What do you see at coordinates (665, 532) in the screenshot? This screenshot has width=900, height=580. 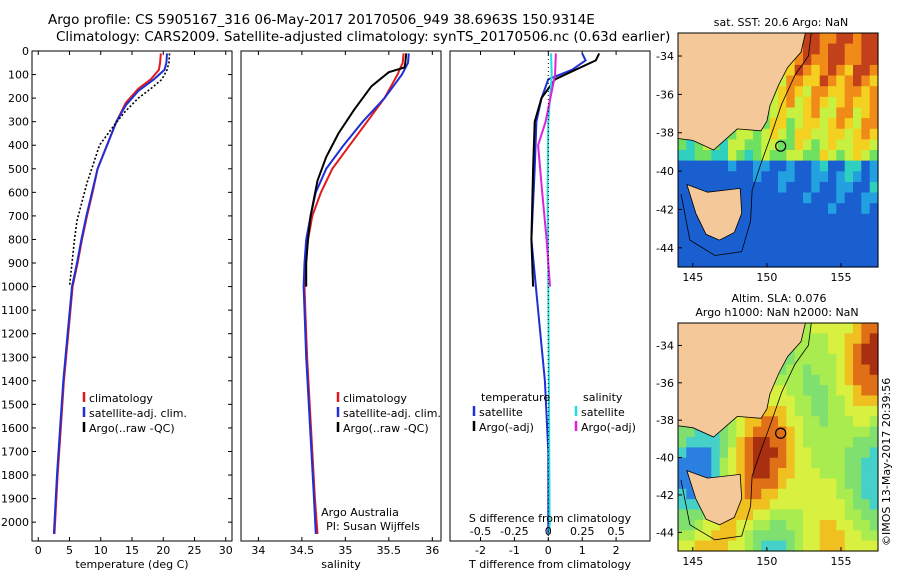 I see `y-tick-label: -44` at bounding box center [665, 532].